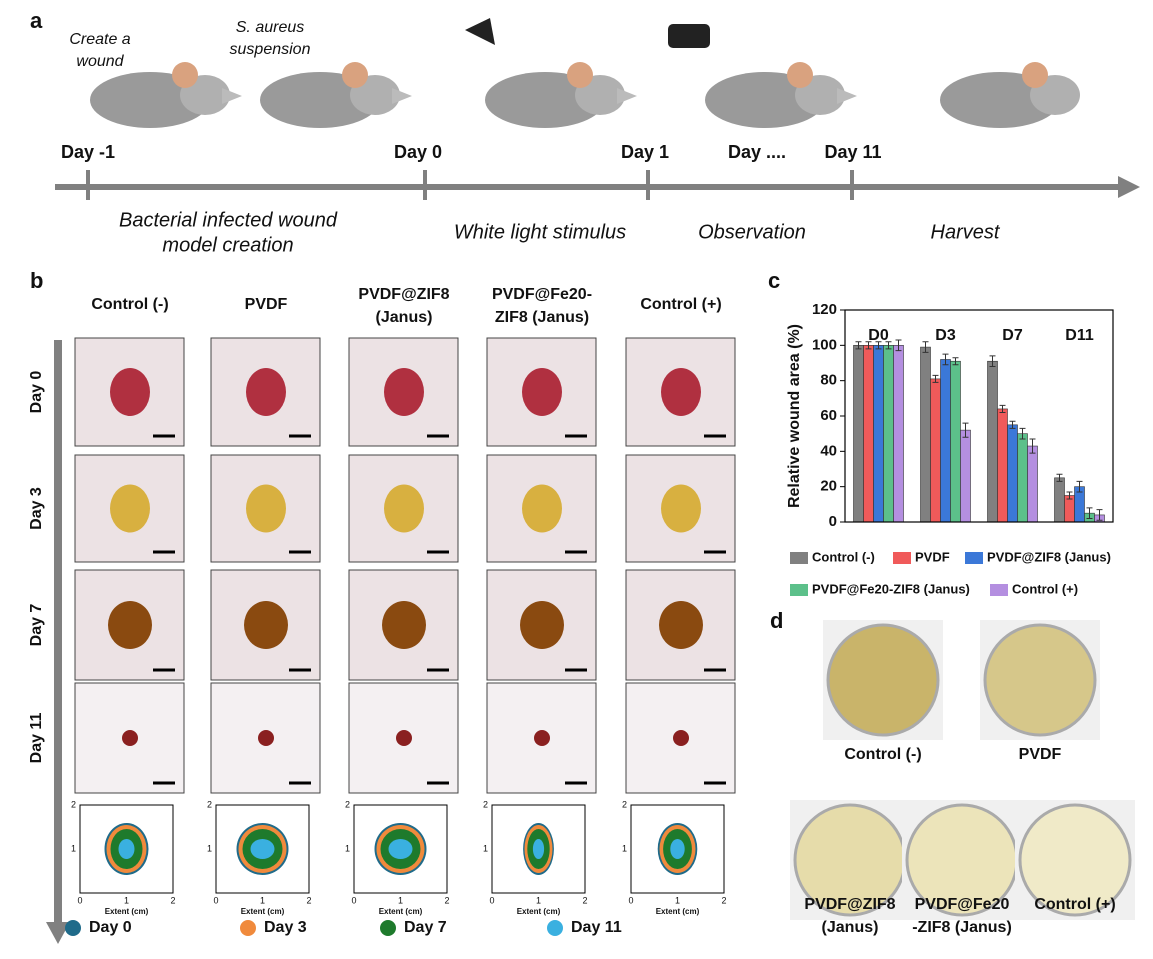  Describe the element at coordinates (270, 27) in the screenshot. I see `annotation: S. aureus` at that location.